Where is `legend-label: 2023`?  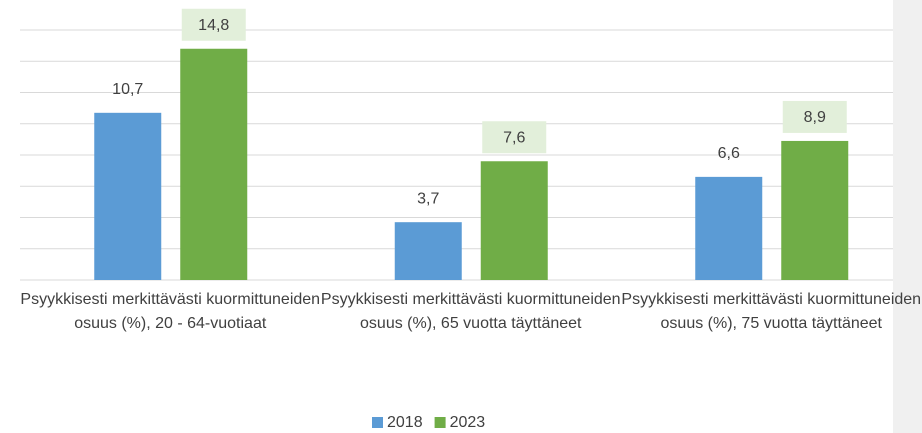
legend-label: 2023 is located at coordinates (468, 422).